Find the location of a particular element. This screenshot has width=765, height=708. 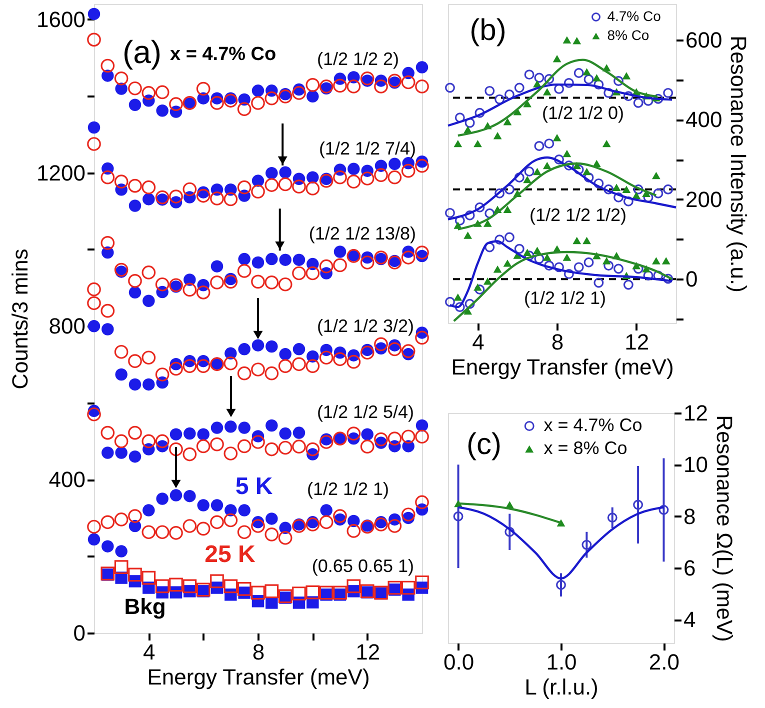

annotation: Bkg is located at coordinates (145, 606).